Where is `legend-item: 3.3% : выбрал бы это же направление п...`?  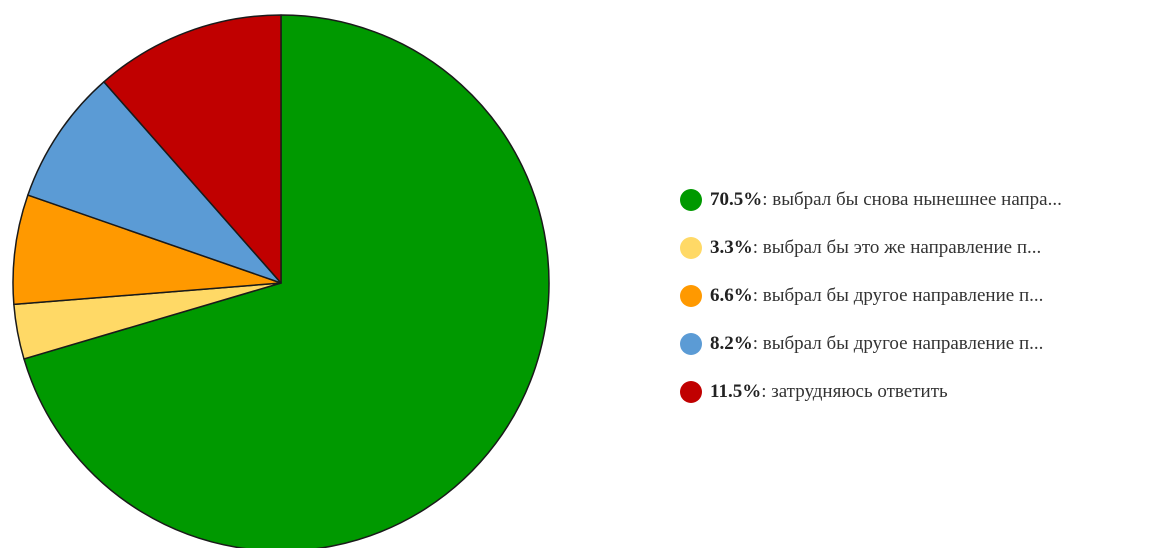 legend-item: 3.3% : выбрал бы это же направление п... is located at coordinates (919, 248).